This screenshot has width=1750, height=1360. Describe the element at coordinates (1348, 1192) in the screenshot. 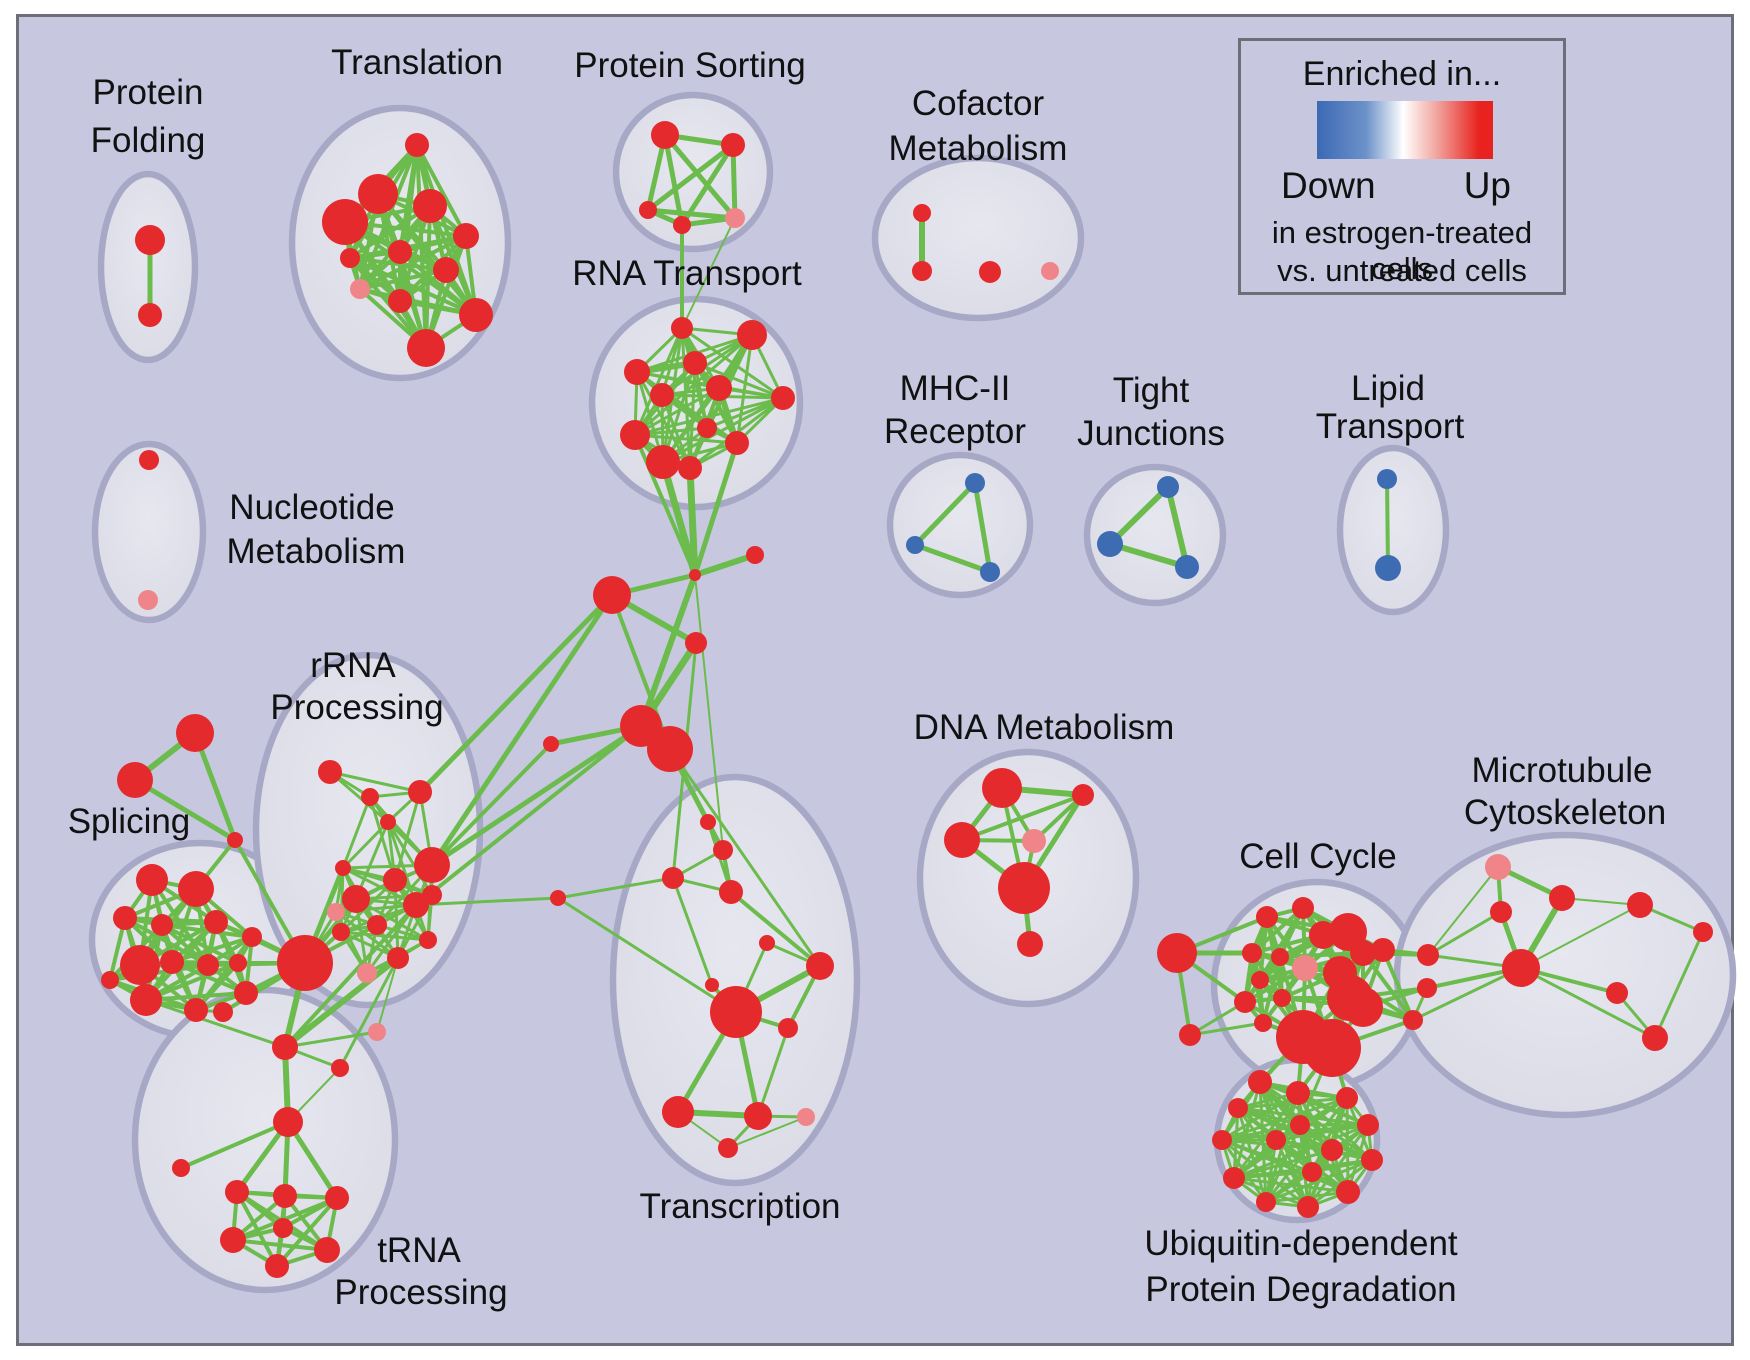

I see `node-u6` at that location.